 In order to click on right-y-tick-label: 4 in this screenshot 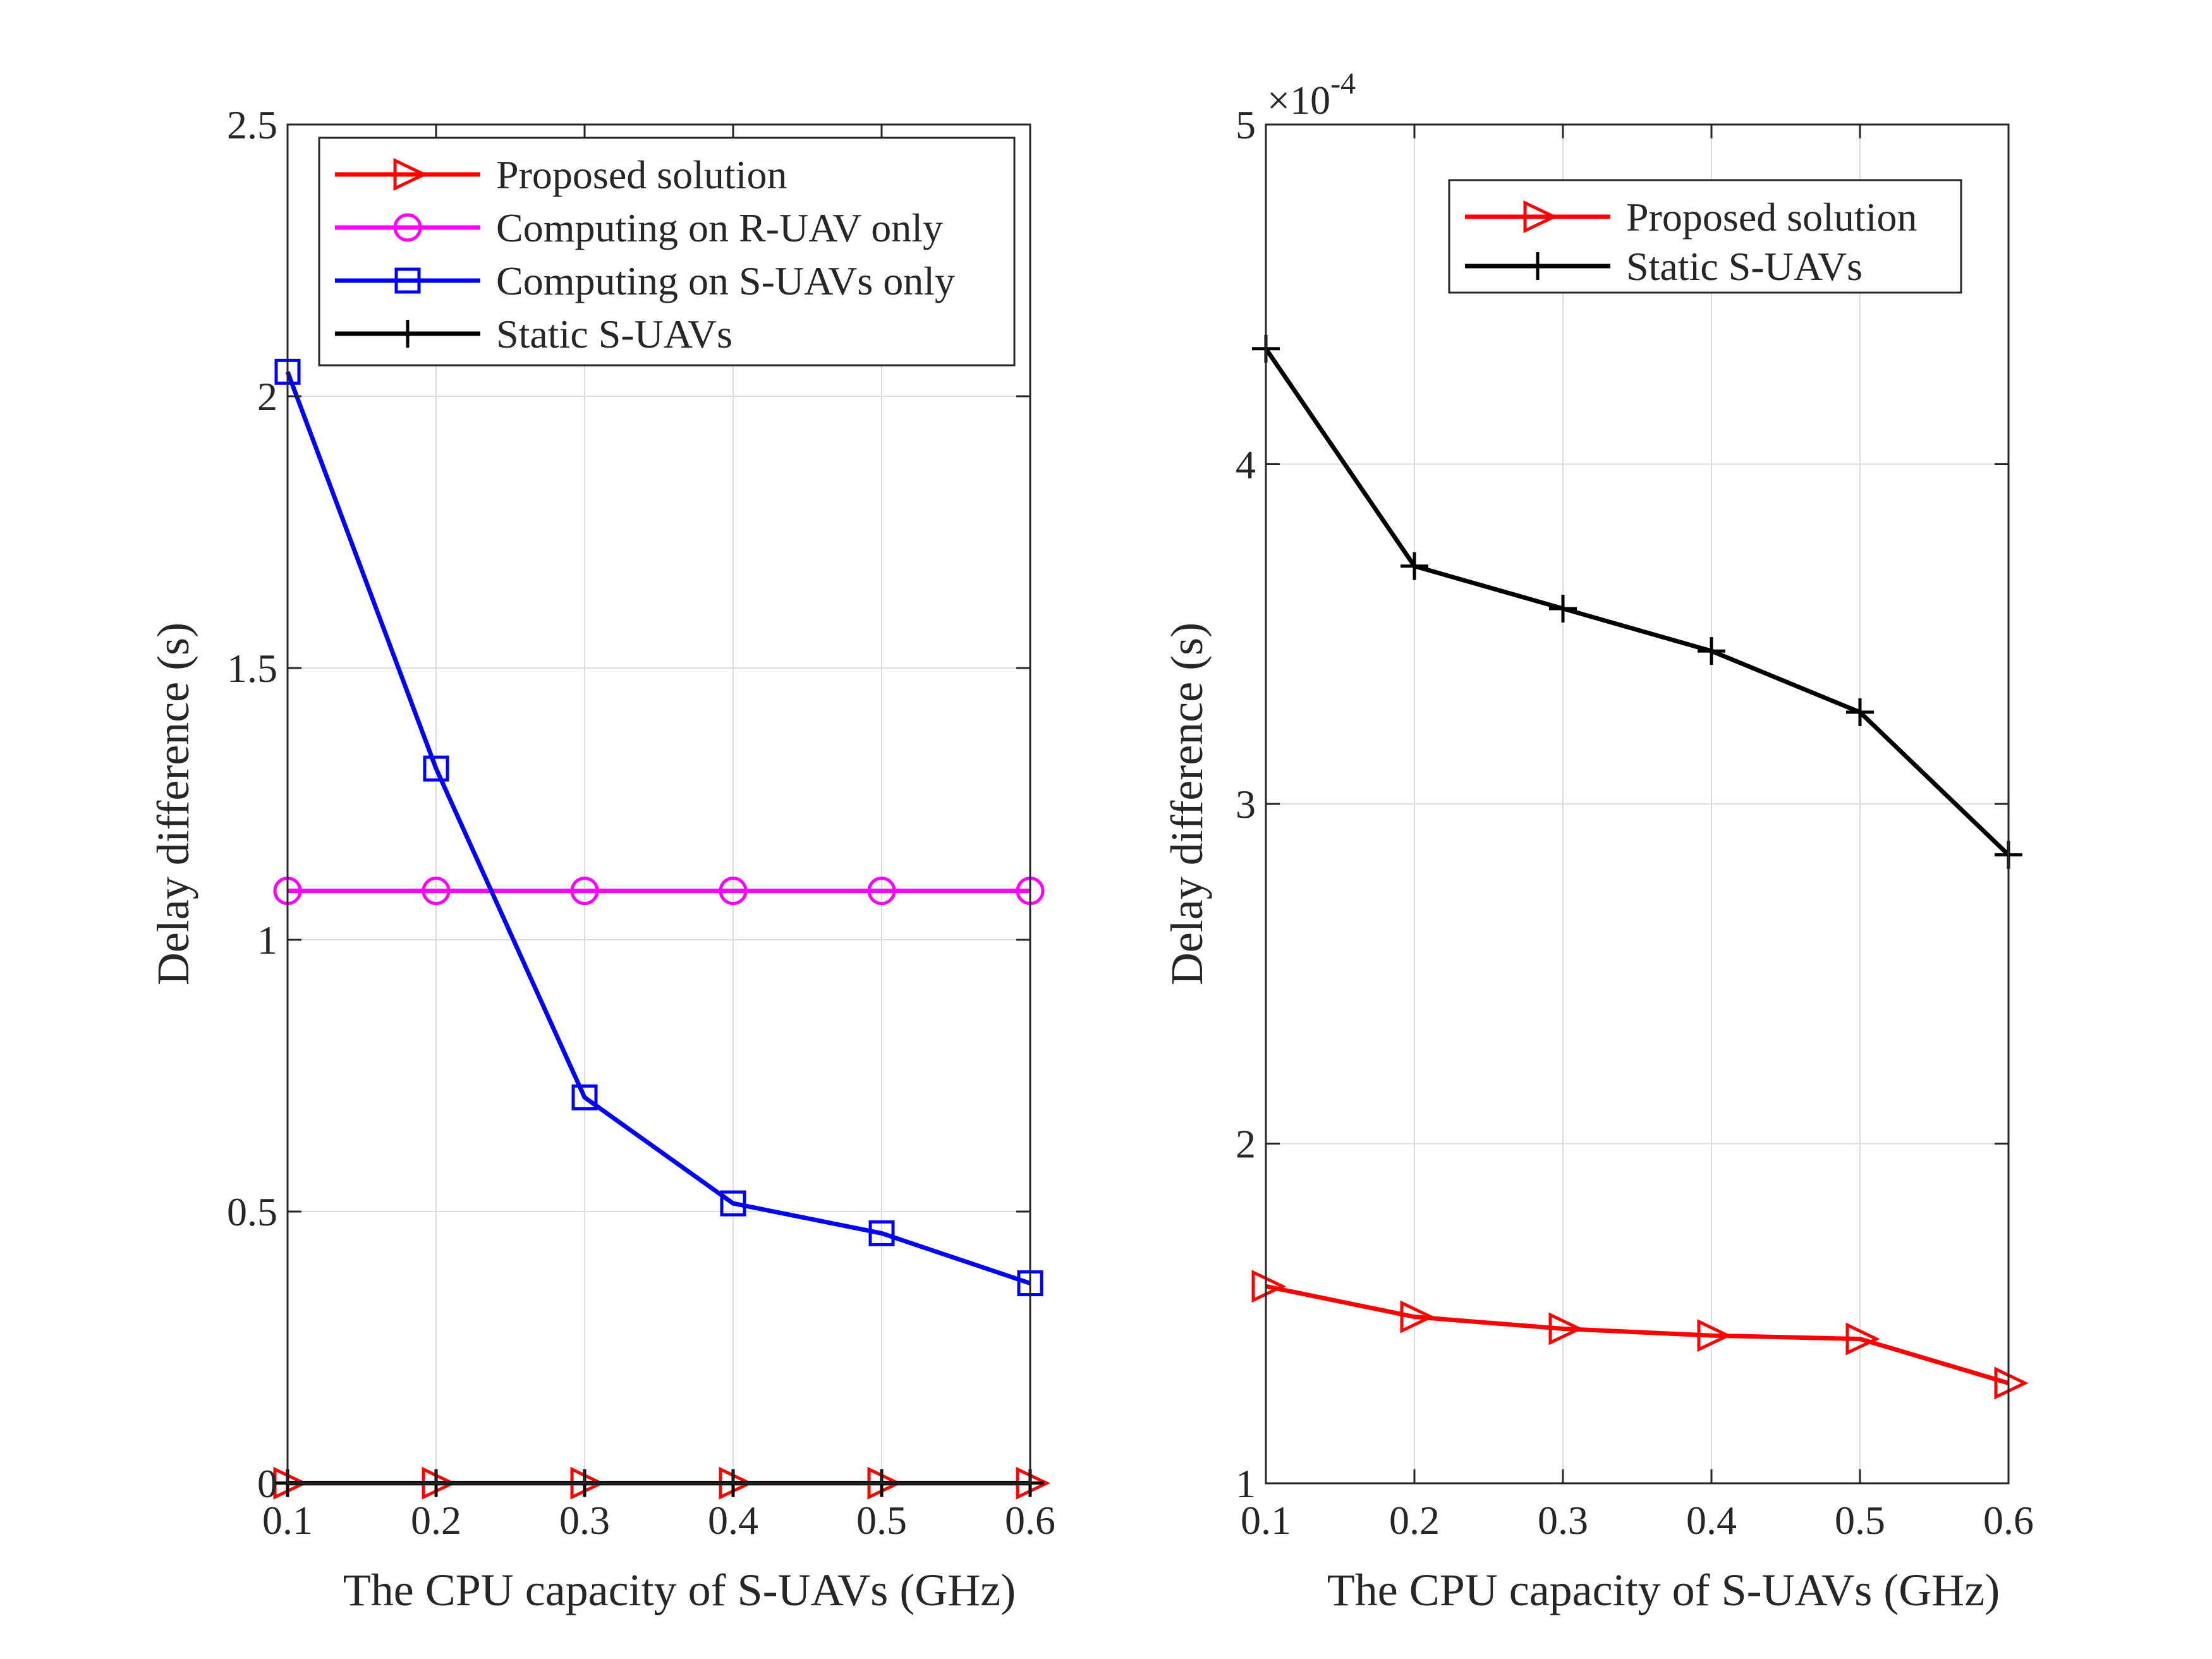, I will do `click(1246, 464)`.